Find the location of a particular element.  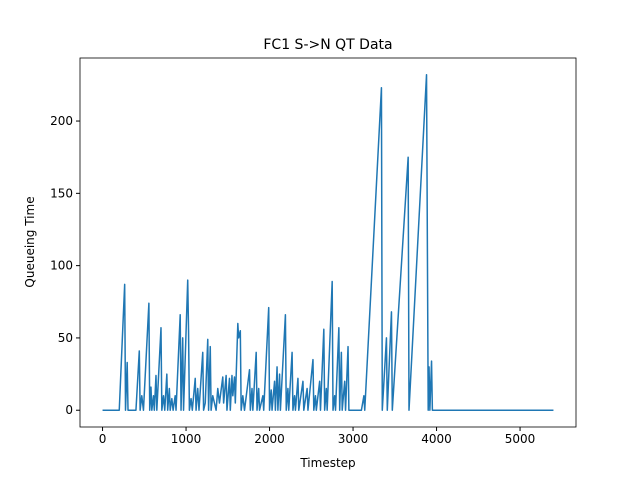

x-tick-label: 0 is located at coordinates (103, 439).